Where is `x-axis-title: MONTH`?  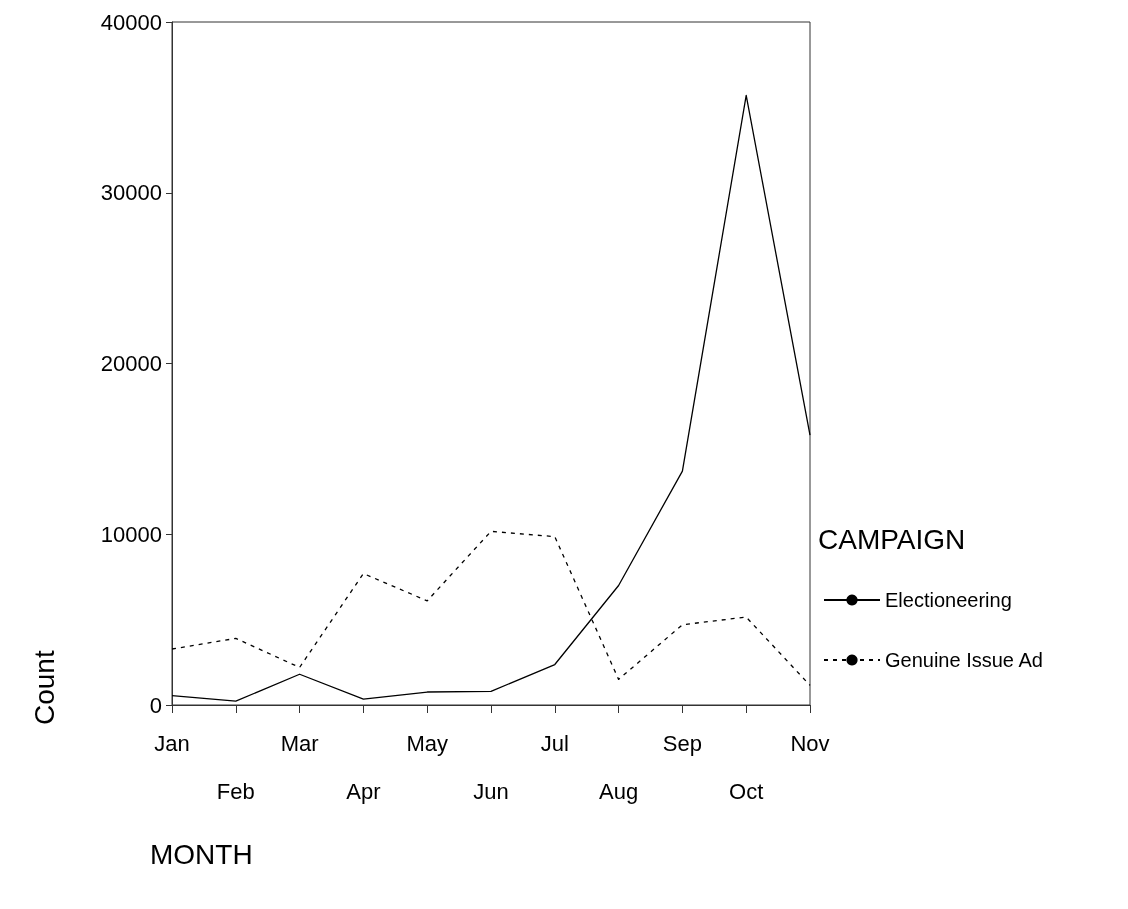 x-axis-title: MONTH is located at coordinates (201, 854).